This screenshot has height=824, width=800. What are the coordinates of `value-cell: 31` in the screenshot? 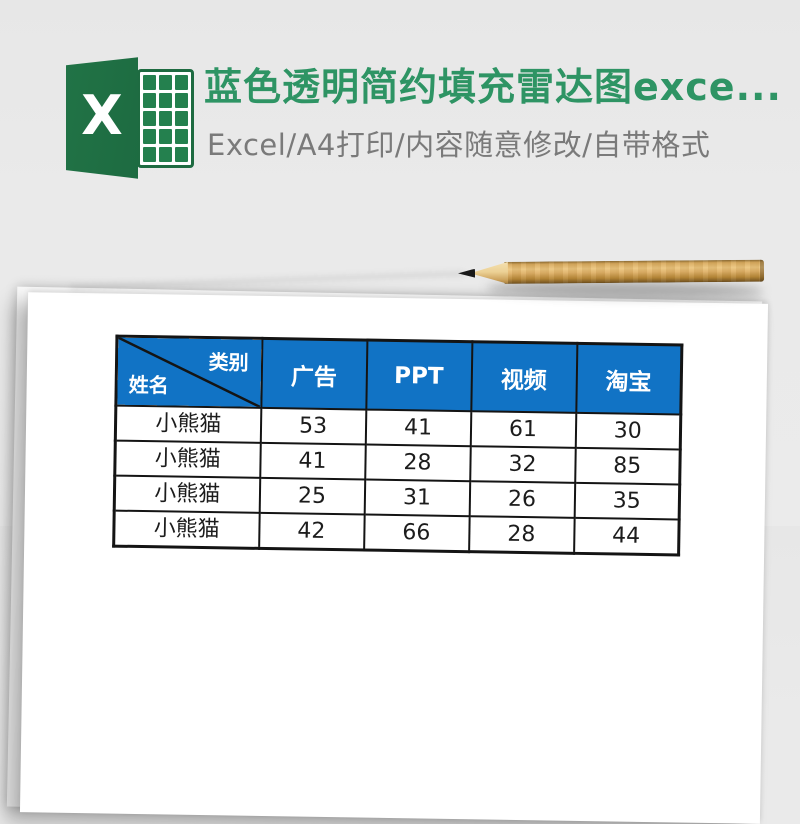 It's located at (417, 498).